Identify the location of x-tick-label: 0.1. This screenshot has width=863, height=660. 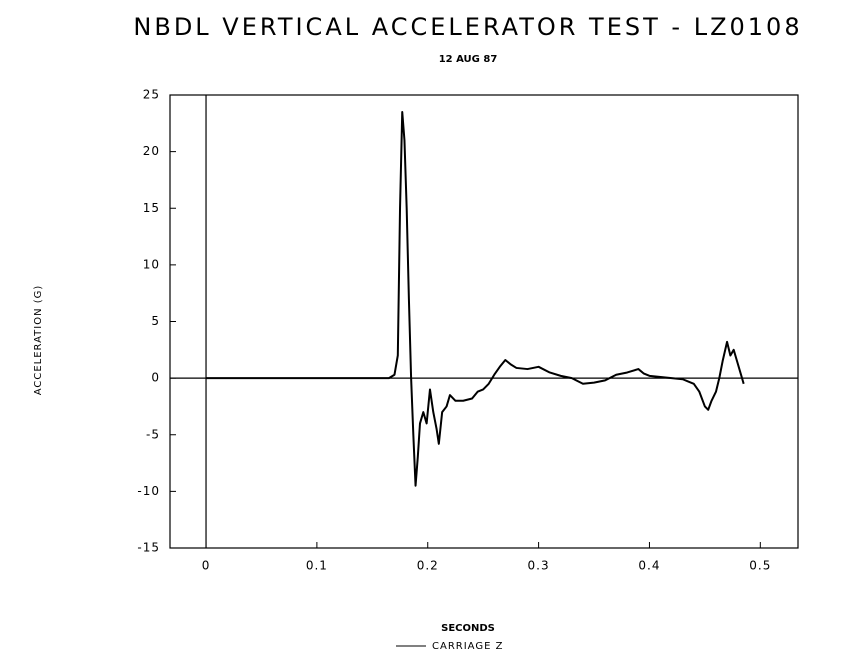
(317, 566).